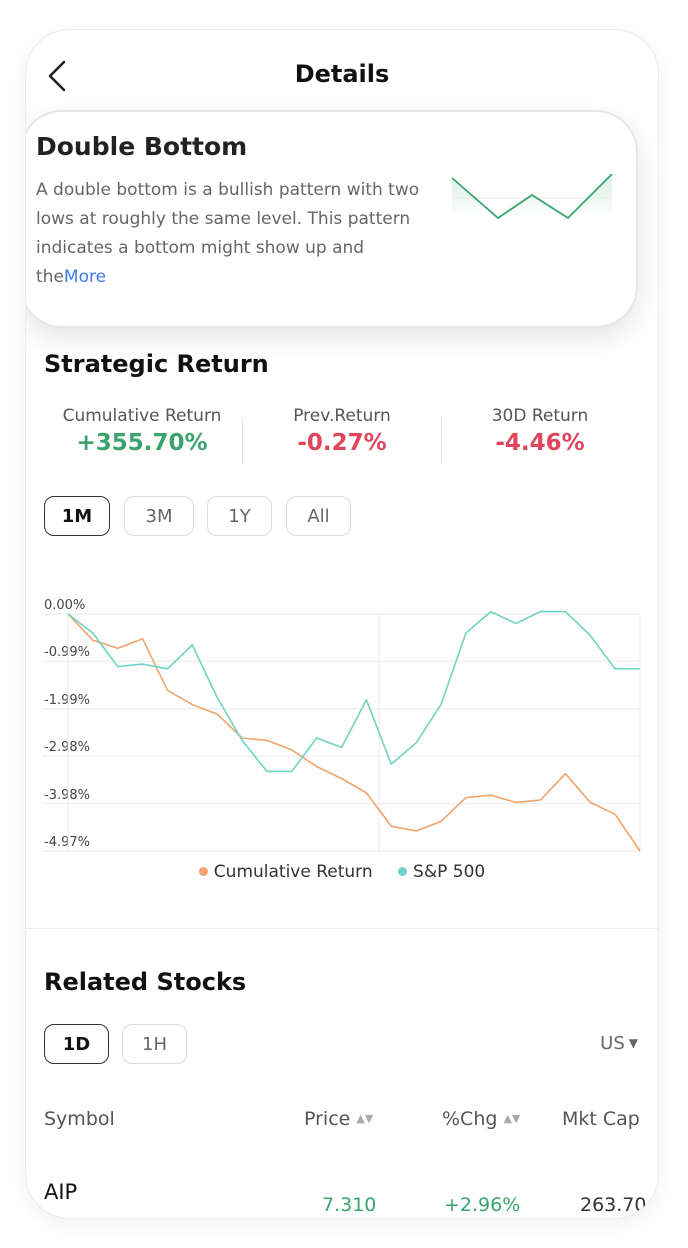 Image resolution: width=688 pixels, height=1248 pixels. What do you see at coordinates (318, 516) in the screenshot?
I see `range-button-all: All` at bounding box center [318, 516].